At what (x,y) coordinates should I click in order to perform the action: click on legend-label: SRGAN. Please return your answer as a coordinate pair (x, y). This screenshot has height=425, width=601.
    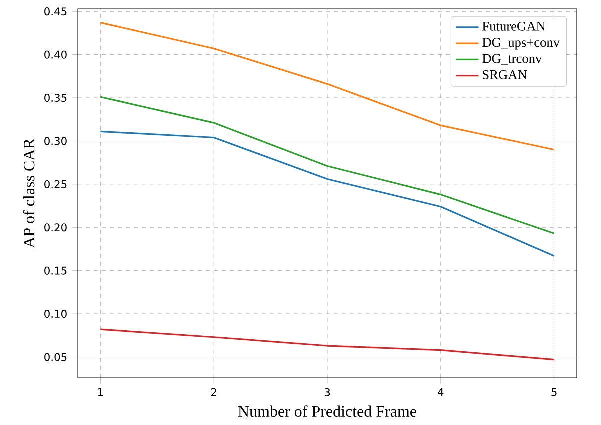
    Looking at the image, I should click on (505, 75).